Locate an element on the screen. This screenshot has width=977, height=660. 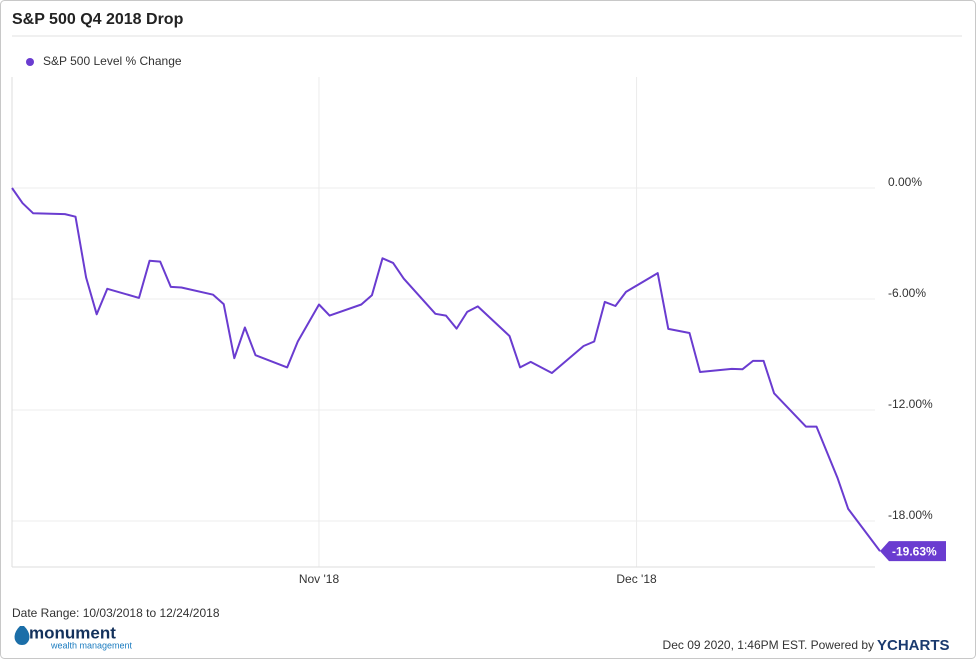
logo-name: monument is located at coordinates (72, 632).